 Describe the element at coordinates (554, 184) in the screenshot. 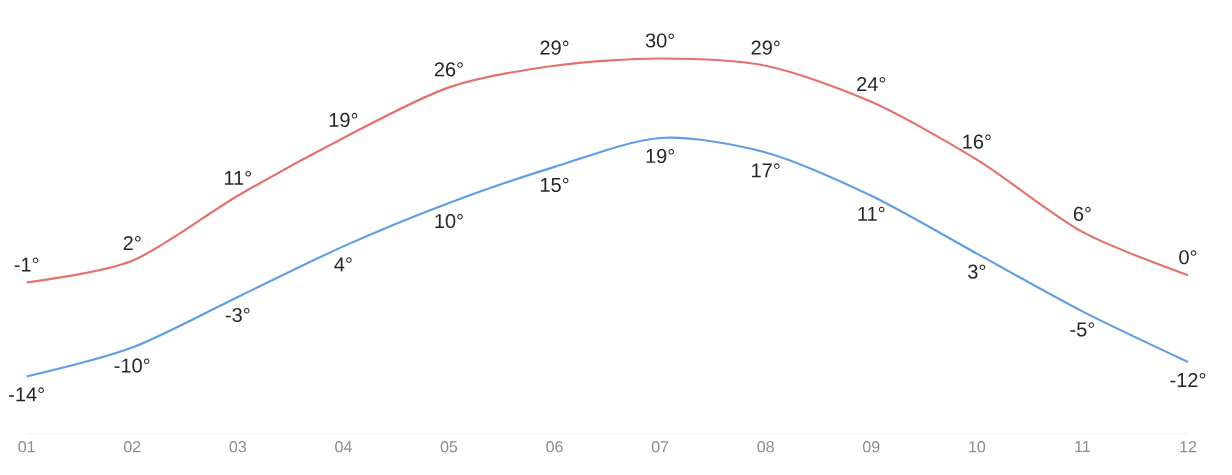

I see `data-label: 15°` at that location.